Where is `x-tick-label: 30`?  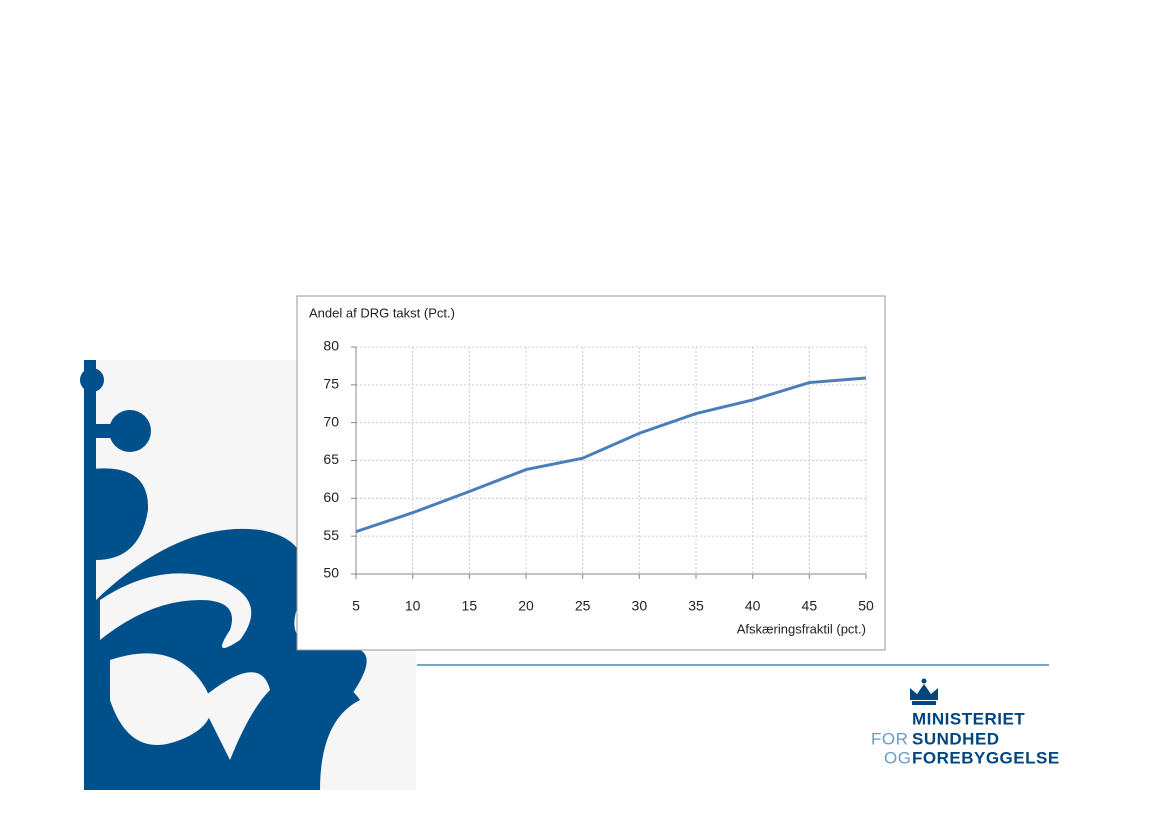 x-tick-label: 30 is located at coordinates (640, 606).